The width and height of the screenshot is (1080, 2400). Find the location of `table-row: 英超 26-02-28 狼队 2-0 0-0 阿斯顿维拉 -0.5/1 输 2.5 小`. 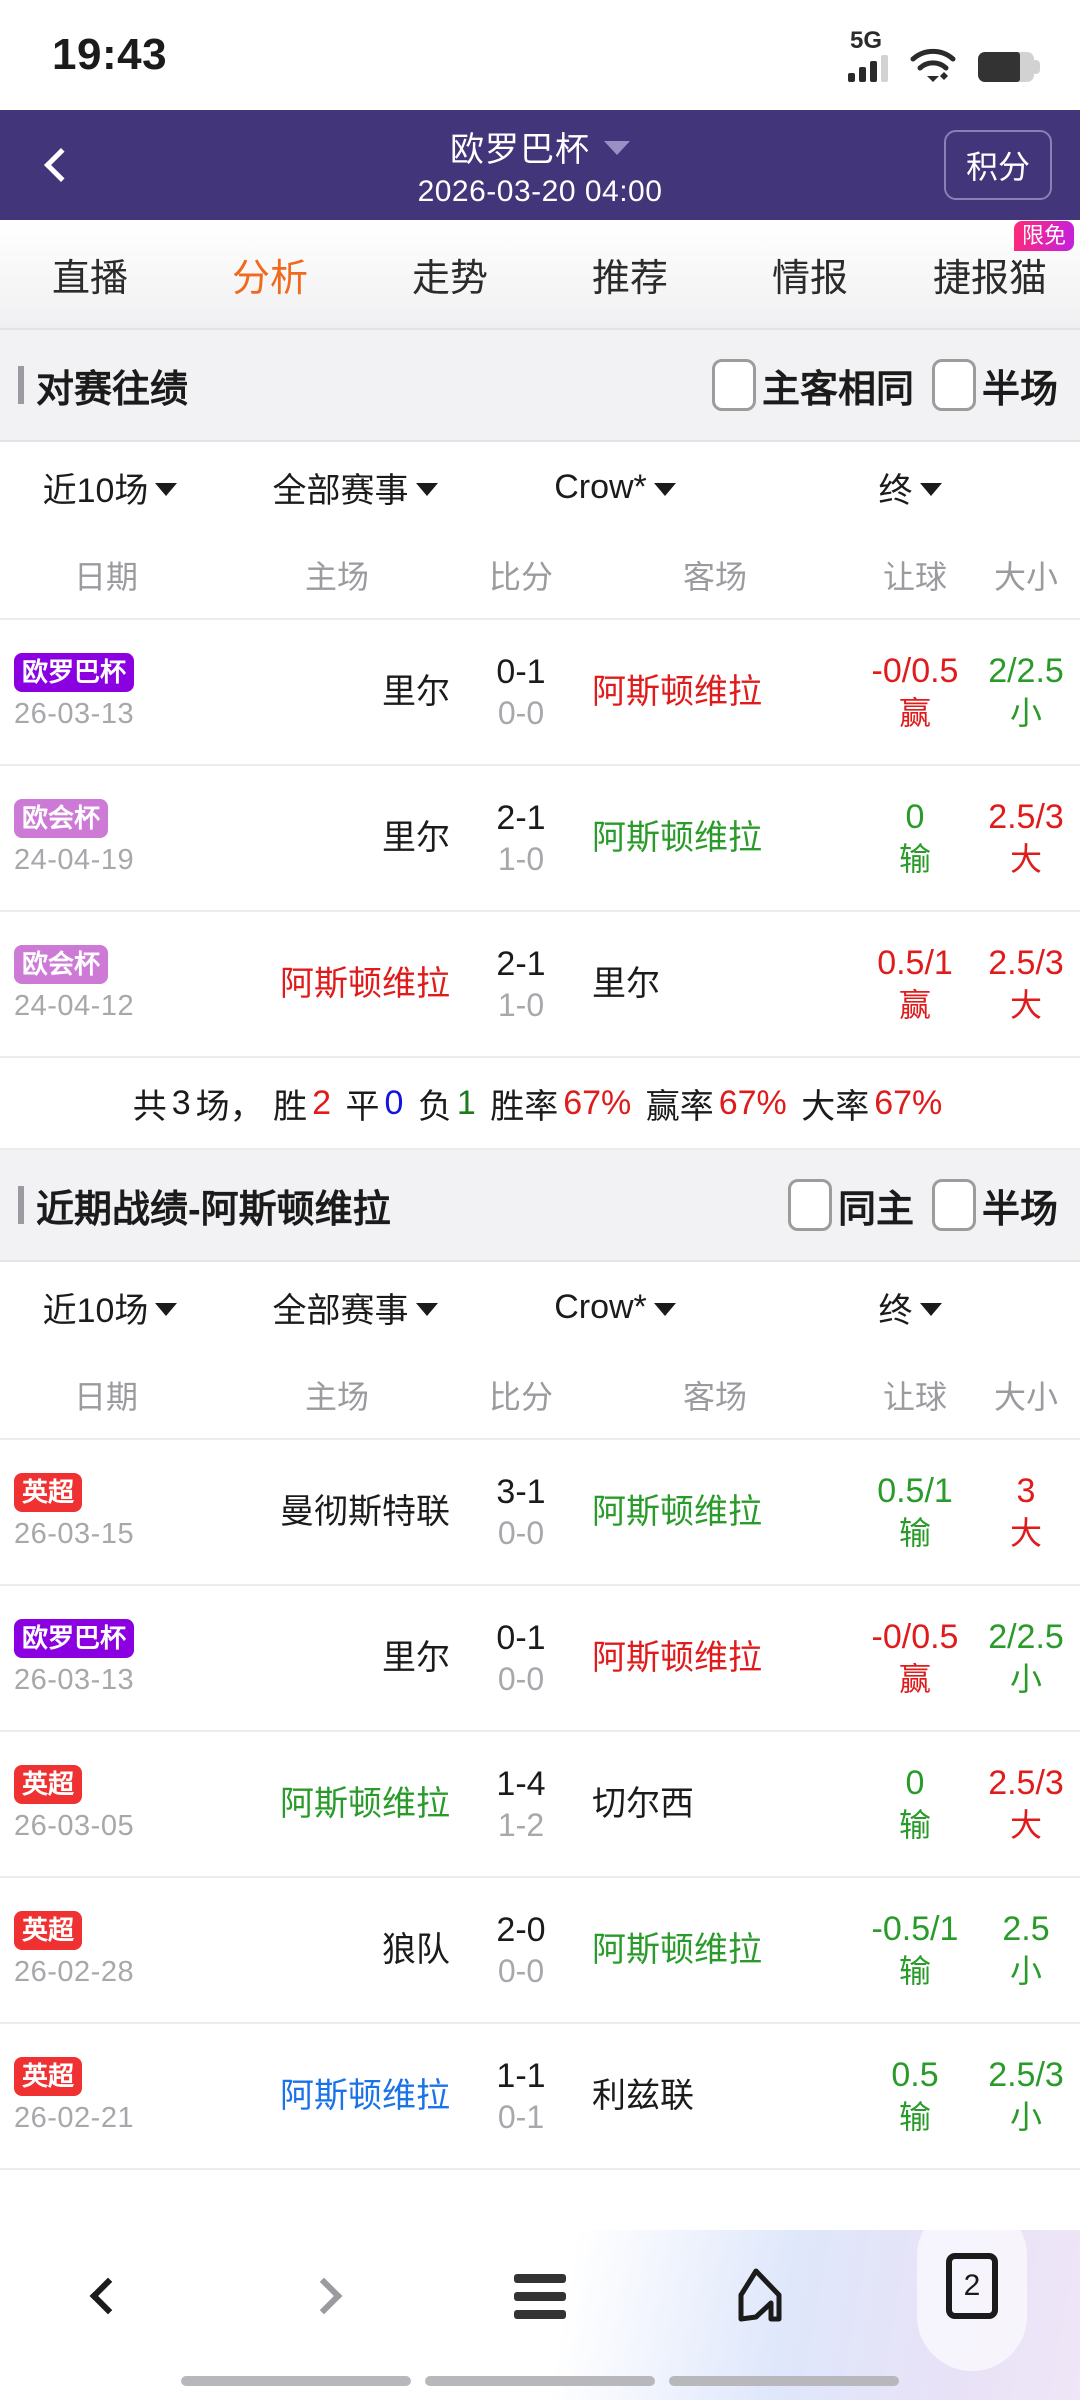

table-row: 英超 26-02-28 狼队 2-0 0-0 阿斯顿维拉 -0.5/1 输 2.5 小 is located at coordinates (540, 1951).